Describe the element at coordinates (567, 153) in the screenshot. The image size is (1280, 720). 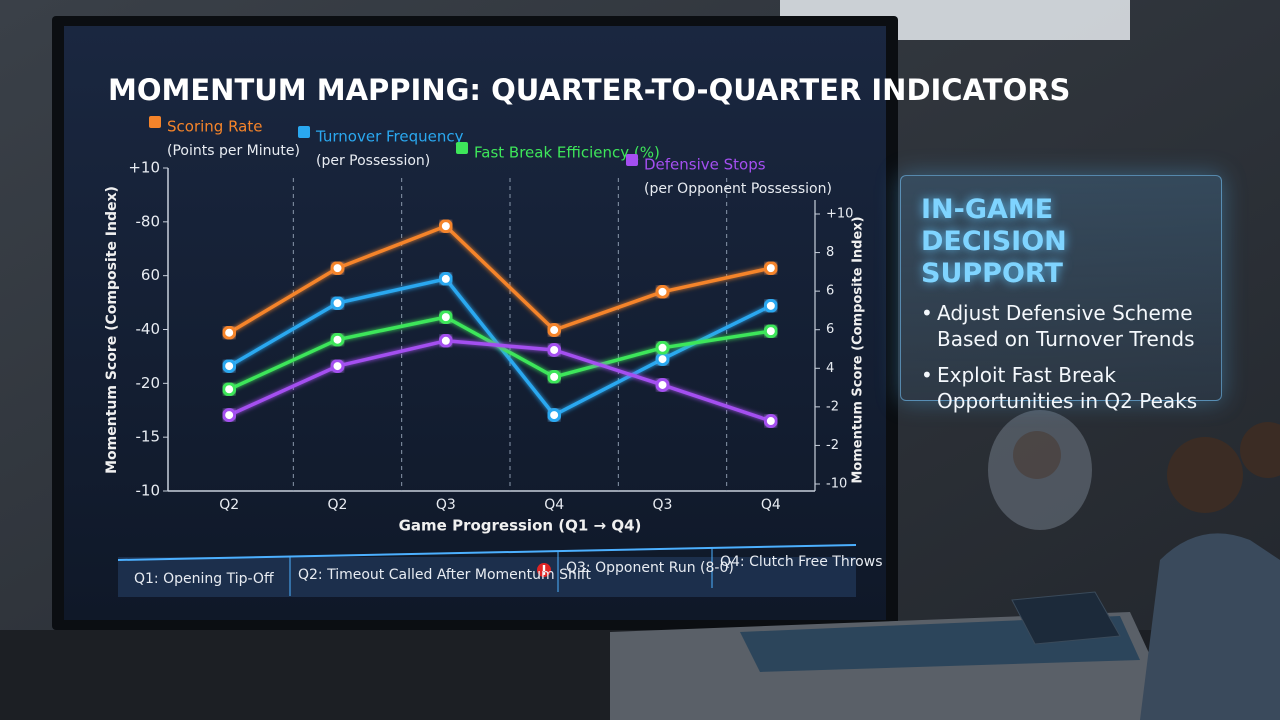
I see `legend-label: Fast Break Efficiency (%)` at that location.